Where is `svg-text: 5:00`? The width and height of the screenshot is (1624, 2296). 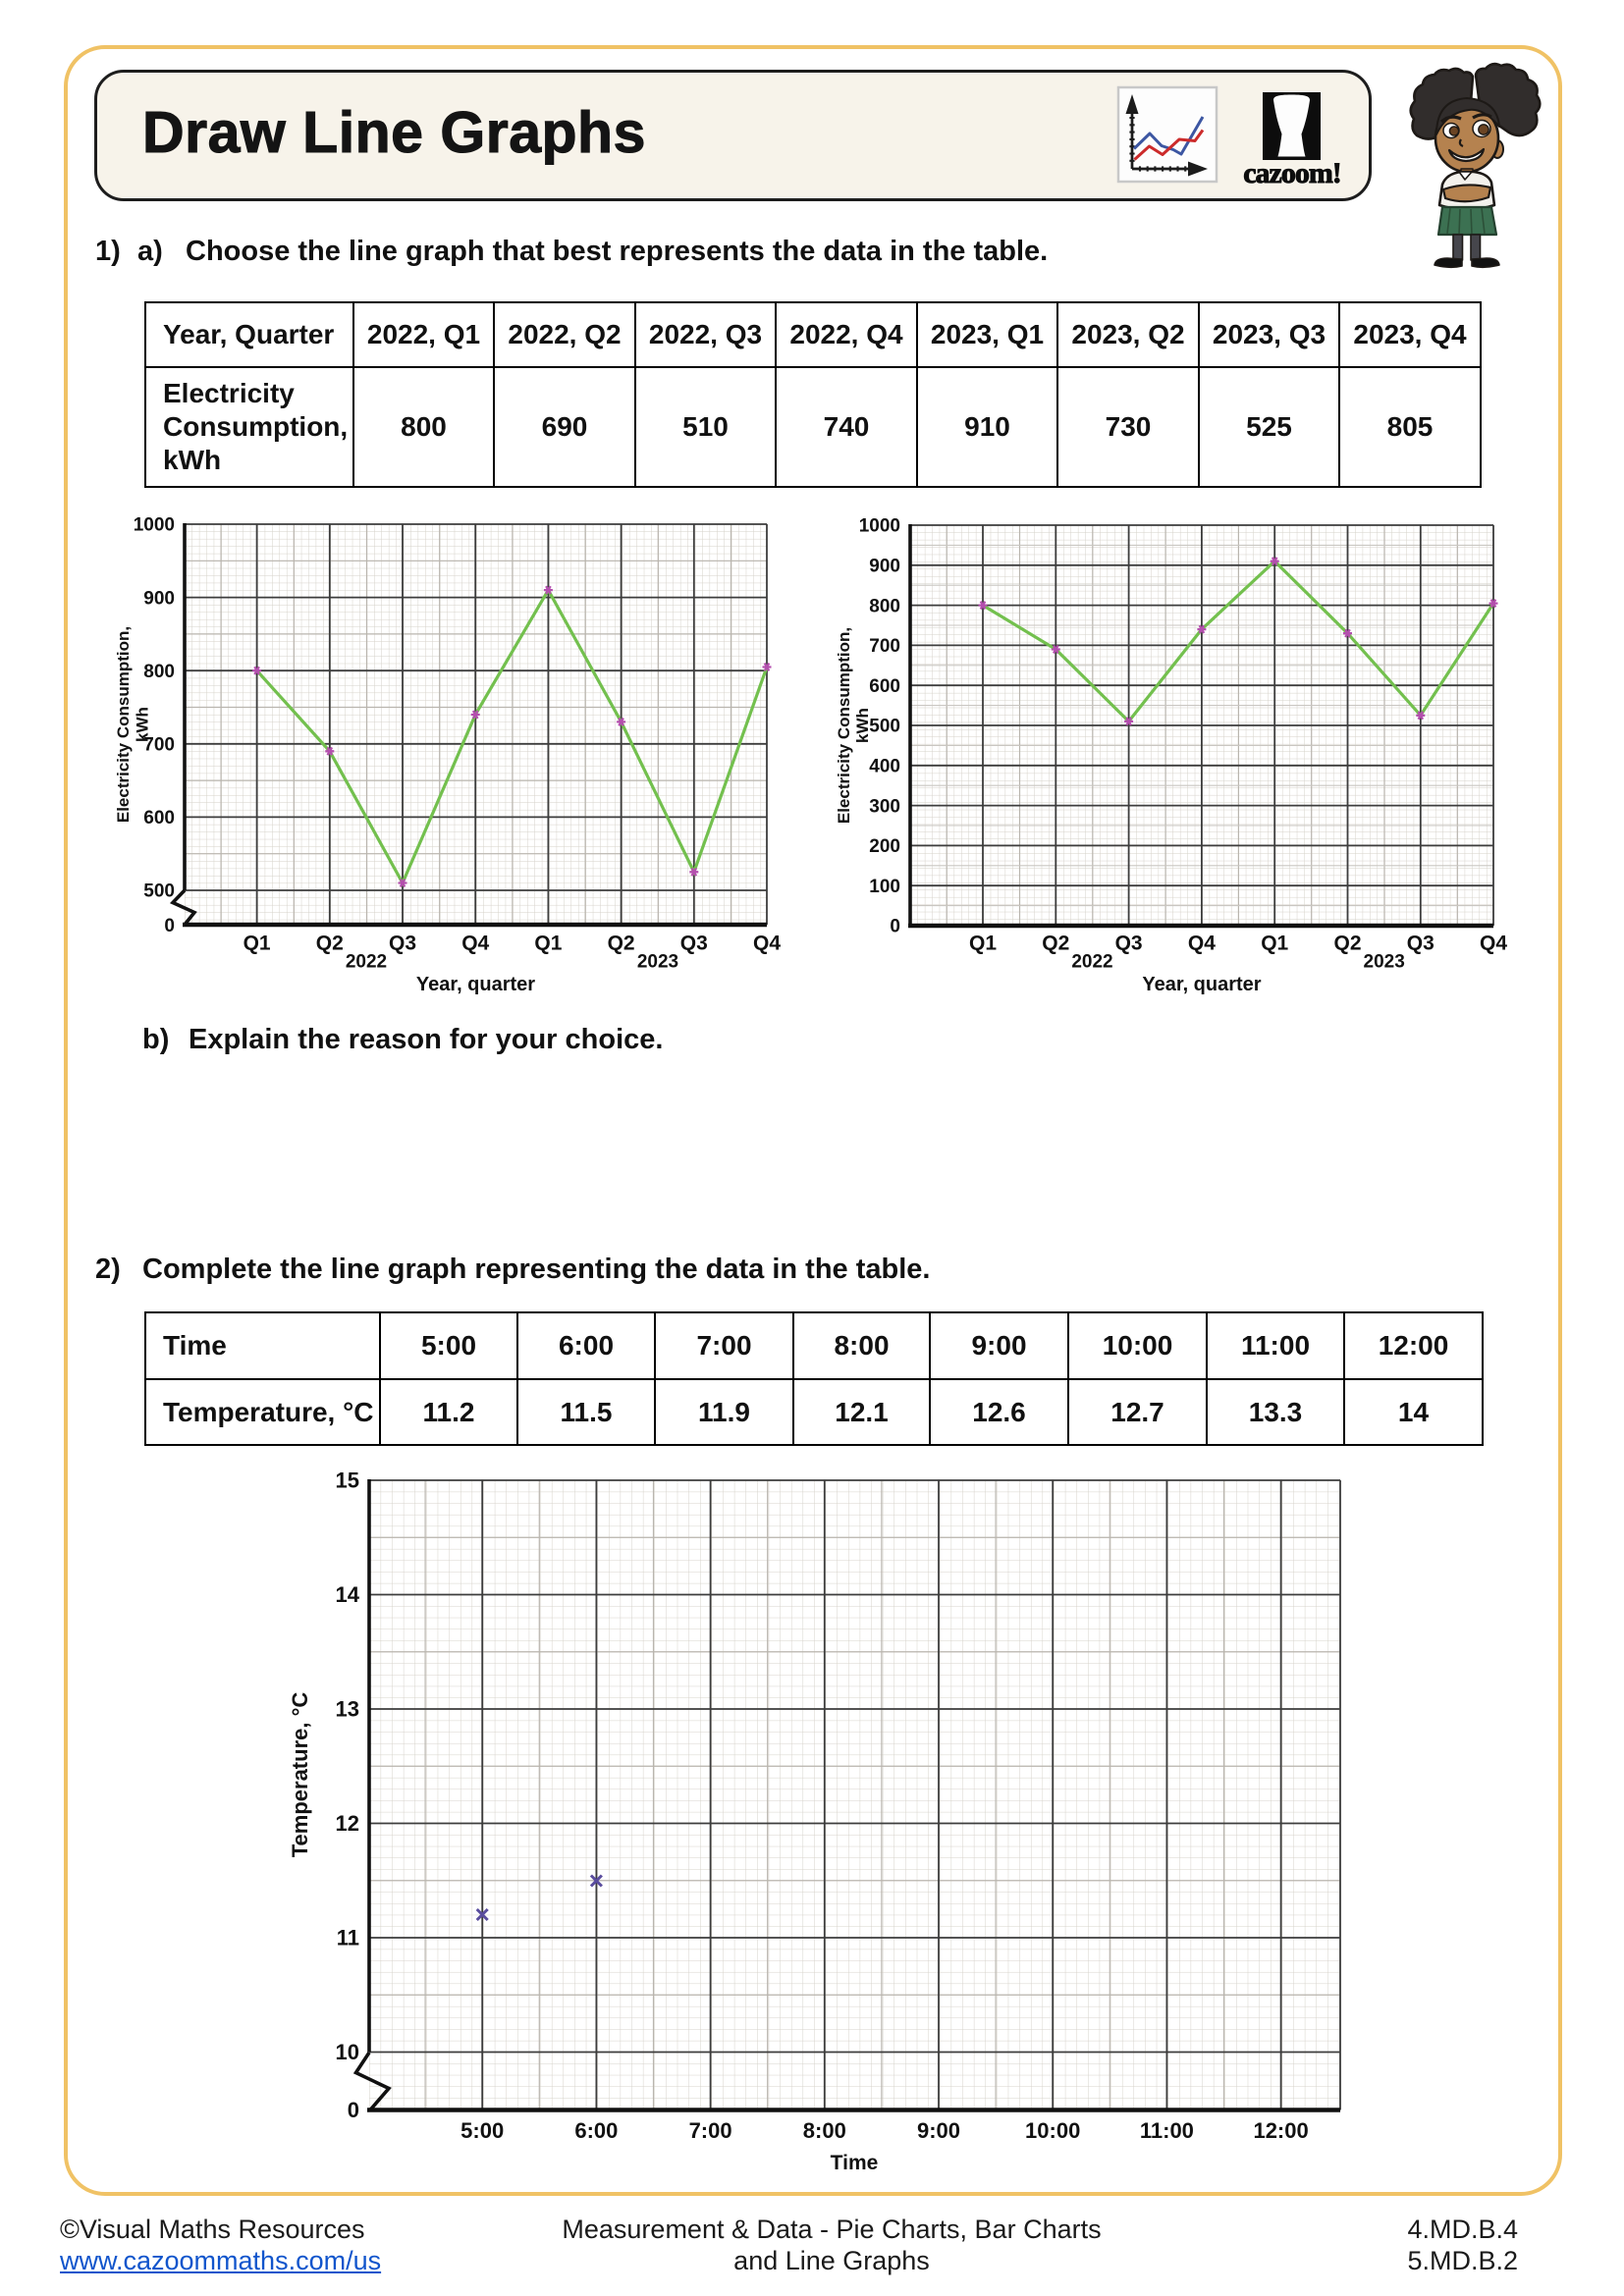
svg-text: 5:00 is located at coordinates (482, 2130).